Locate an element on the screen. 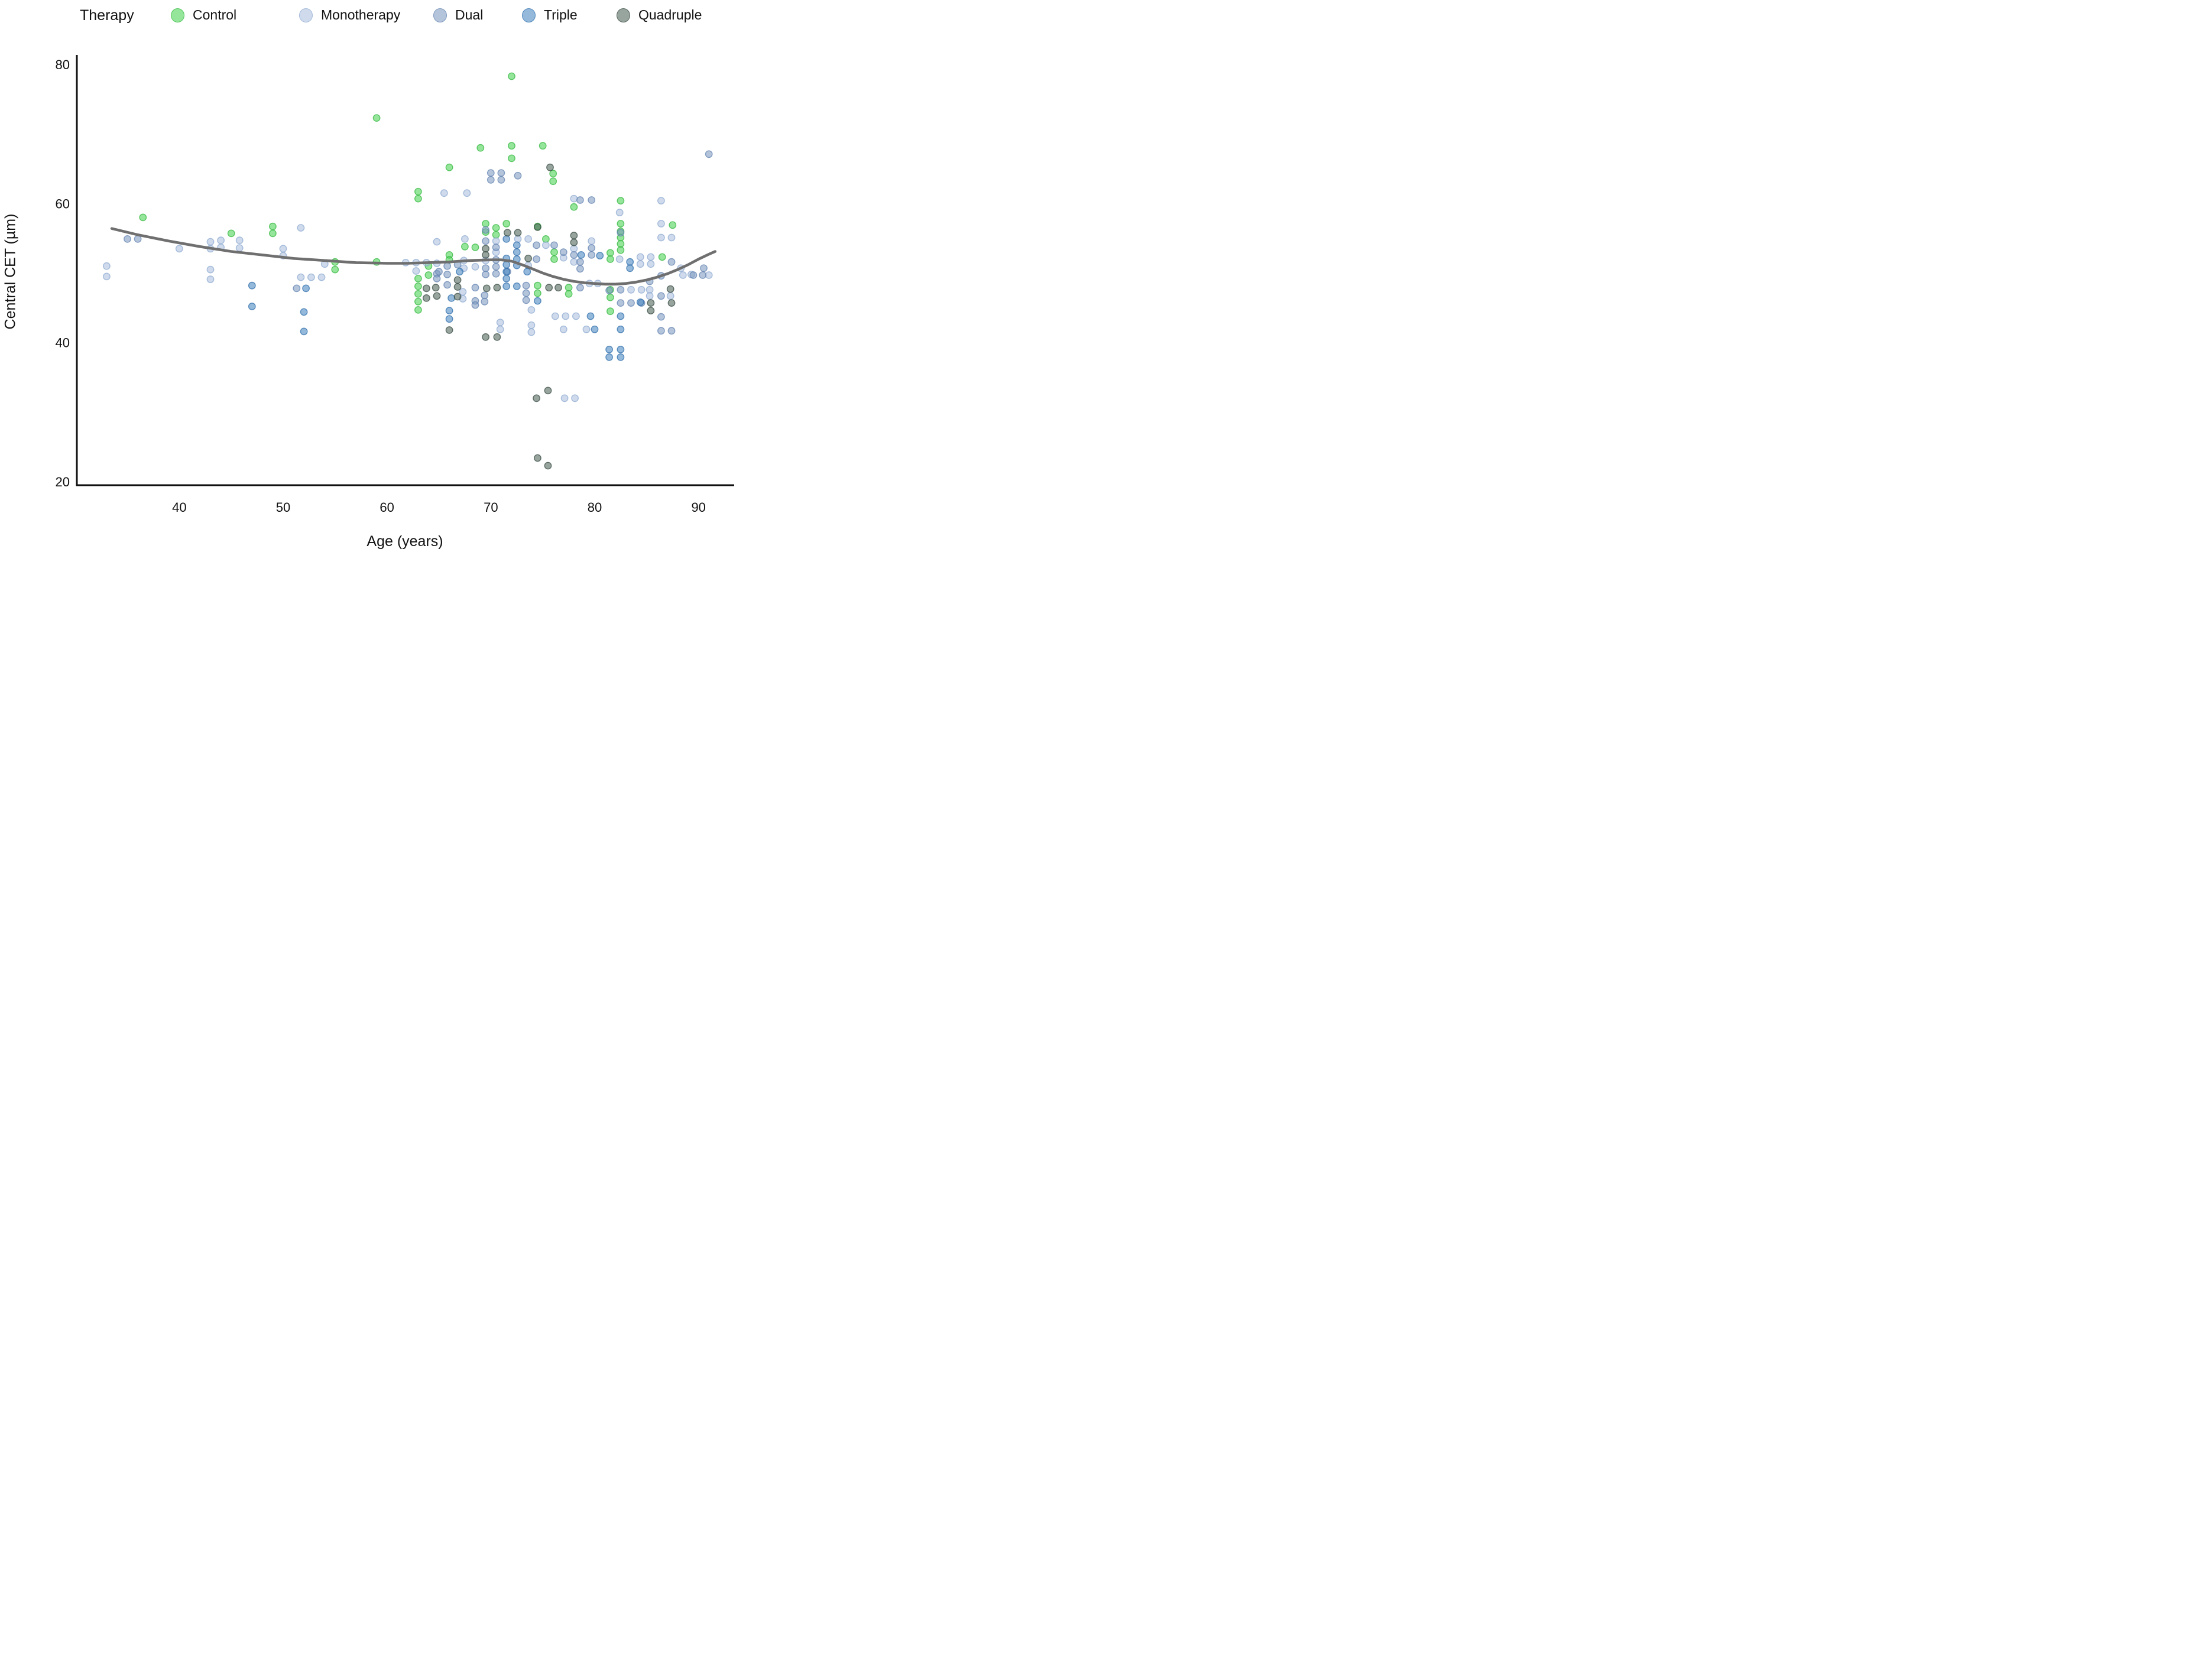 This screenshot has height=1666, width=2212. y-tick-label: 80 is located at coordinates (63, 64).